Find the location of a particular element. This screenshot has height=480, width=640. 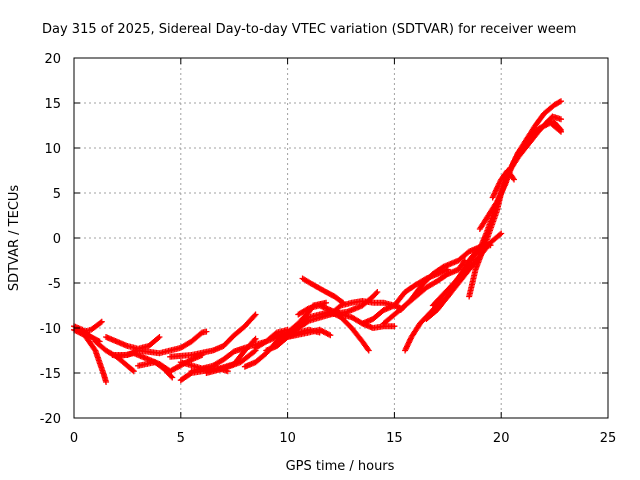

y-tick-label: -5 is located at coordinates (54, 284).